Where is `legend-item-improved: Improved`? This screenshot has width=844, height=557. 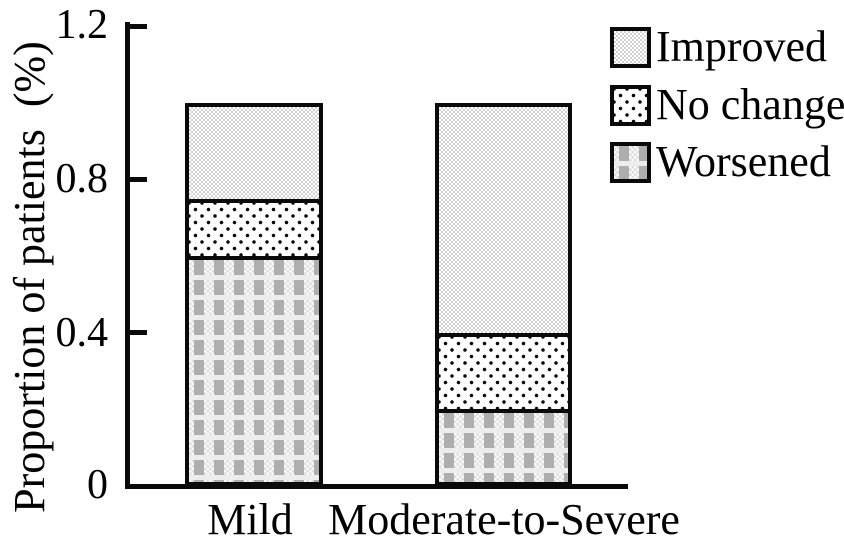 legend-item-improved: Improved is located at coordinates (718, 47).